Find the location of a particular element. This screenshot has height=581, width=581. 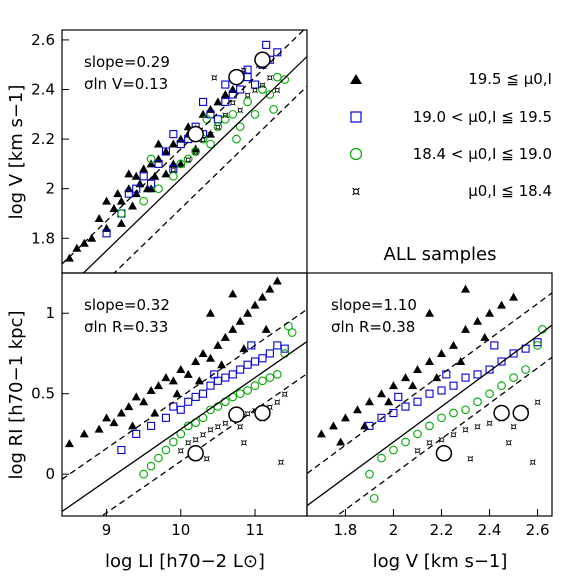

figure-caption: ALL samples is located at coordinates (440, 254).